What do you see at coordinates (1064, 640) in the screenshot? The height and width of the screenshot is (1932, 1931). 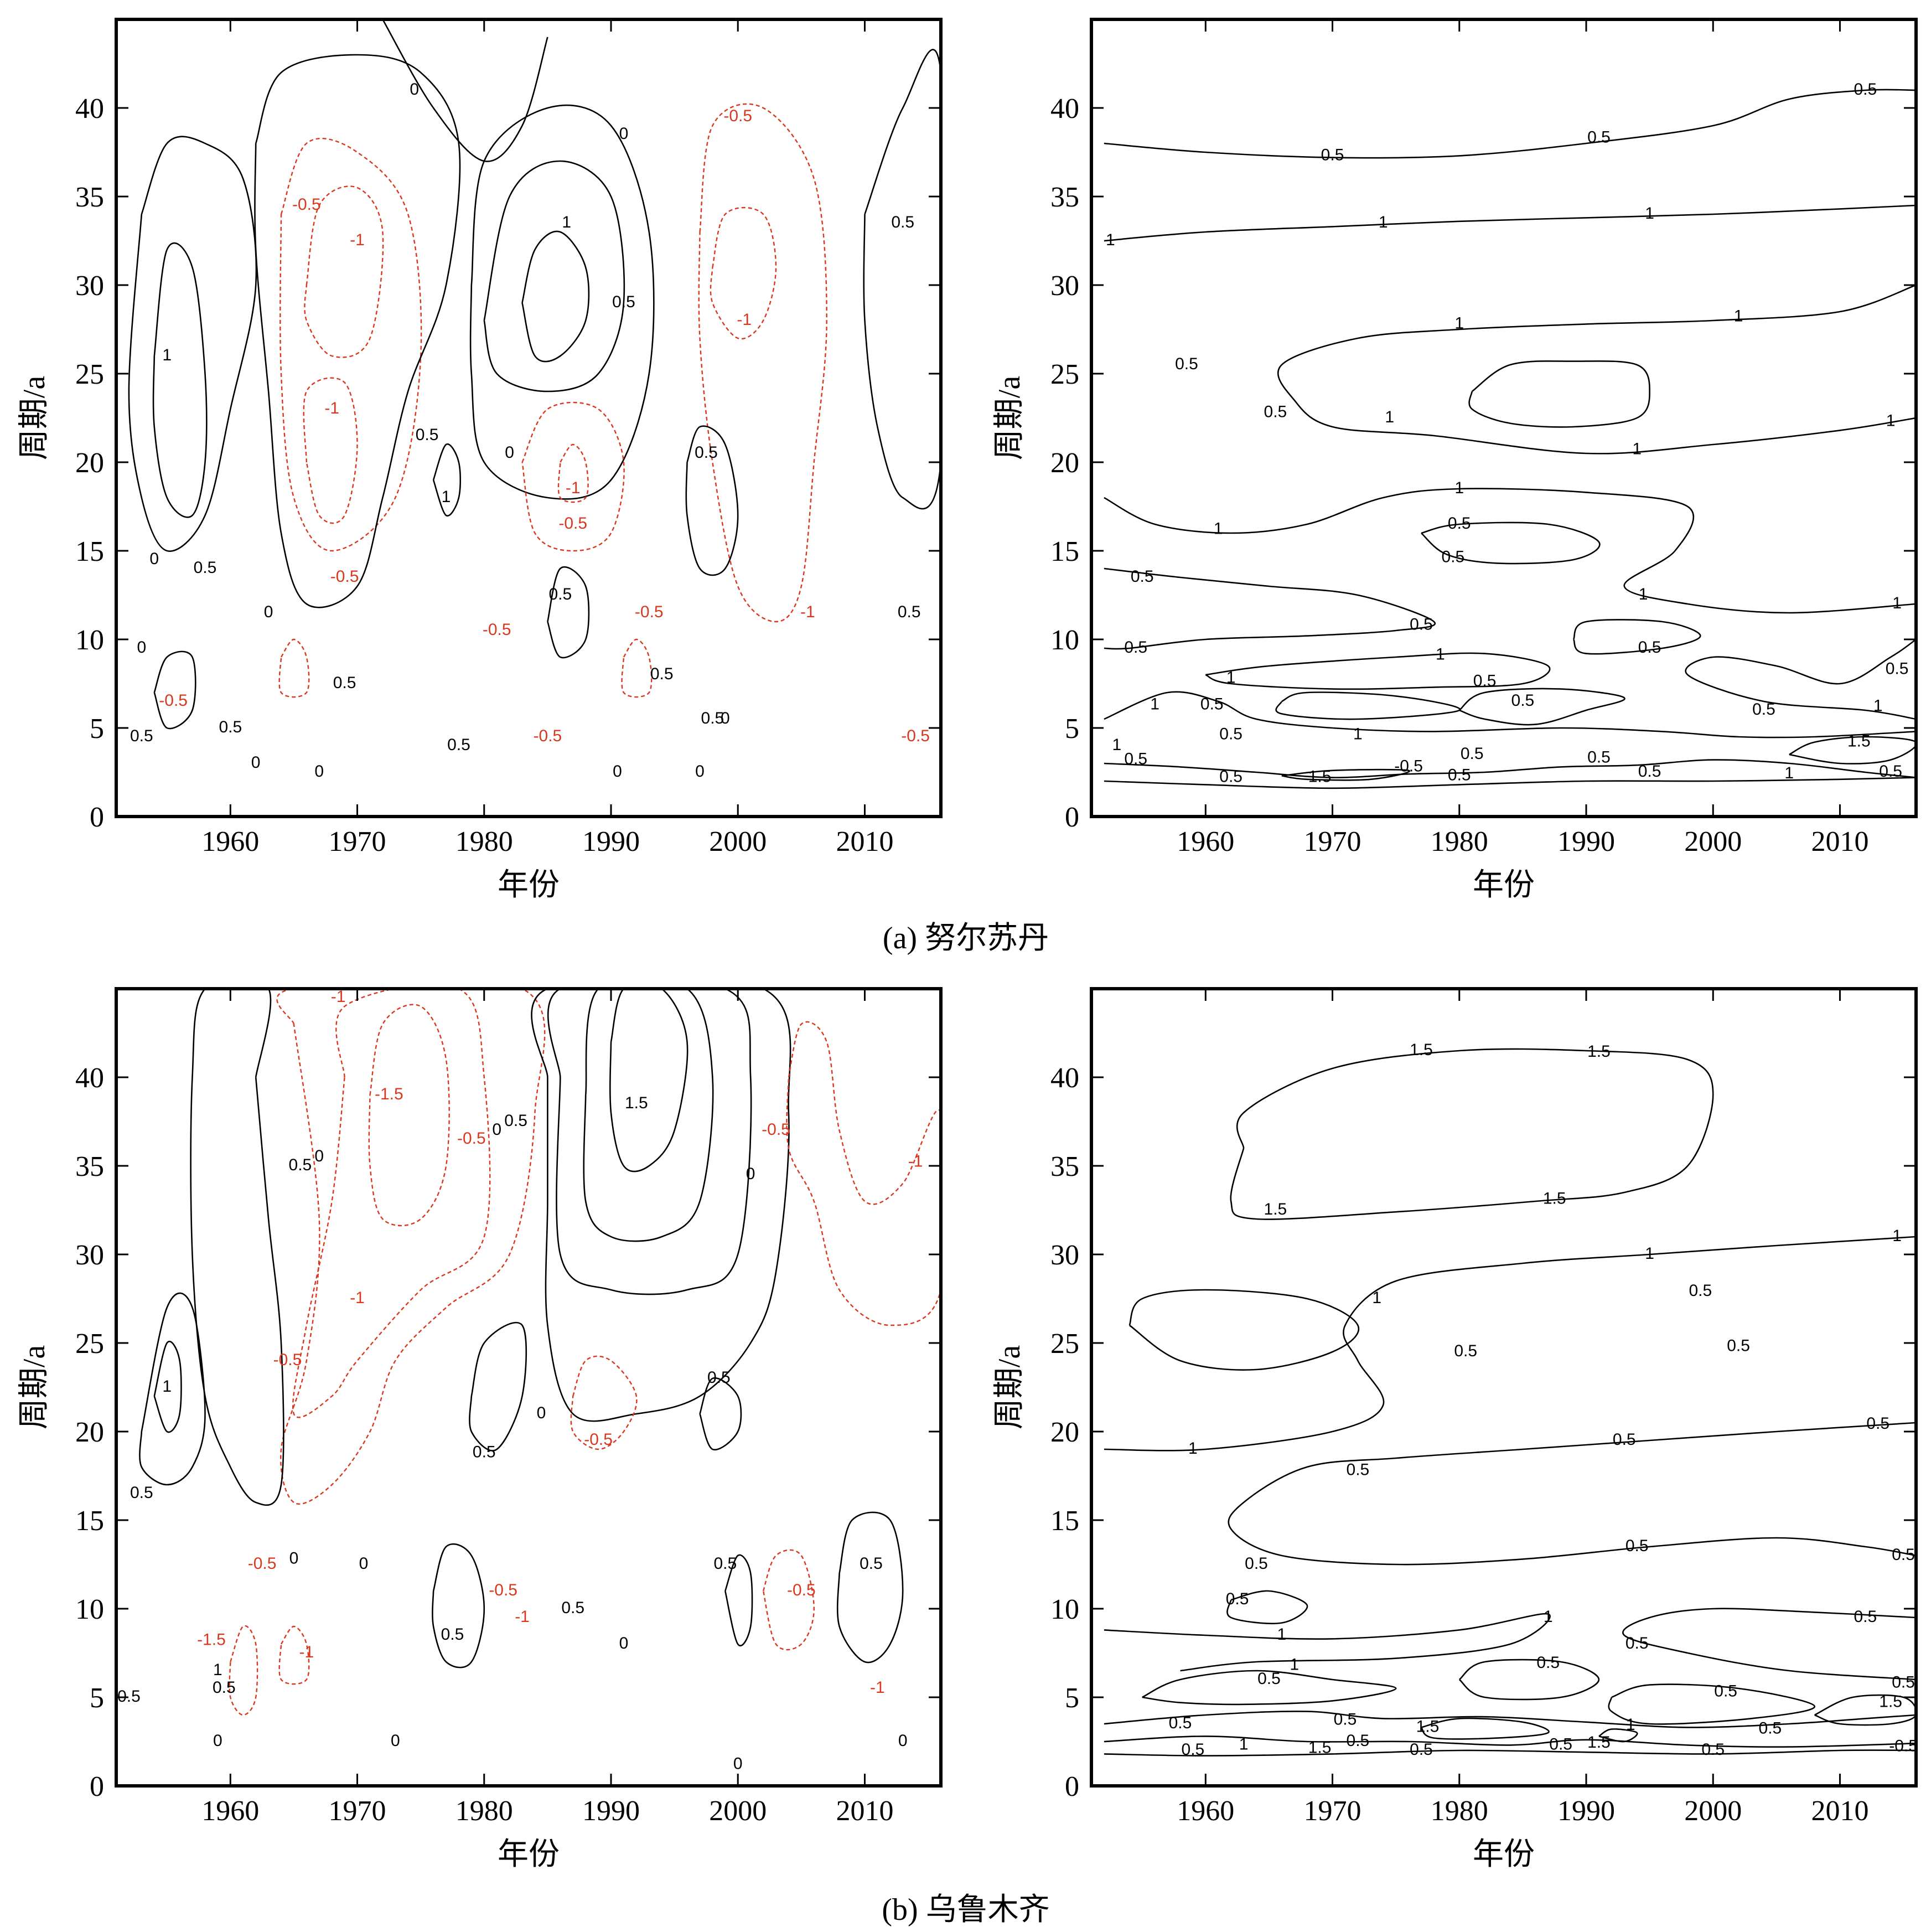 I see `y-tick-label: 10` at bounding box center [1064, 640].